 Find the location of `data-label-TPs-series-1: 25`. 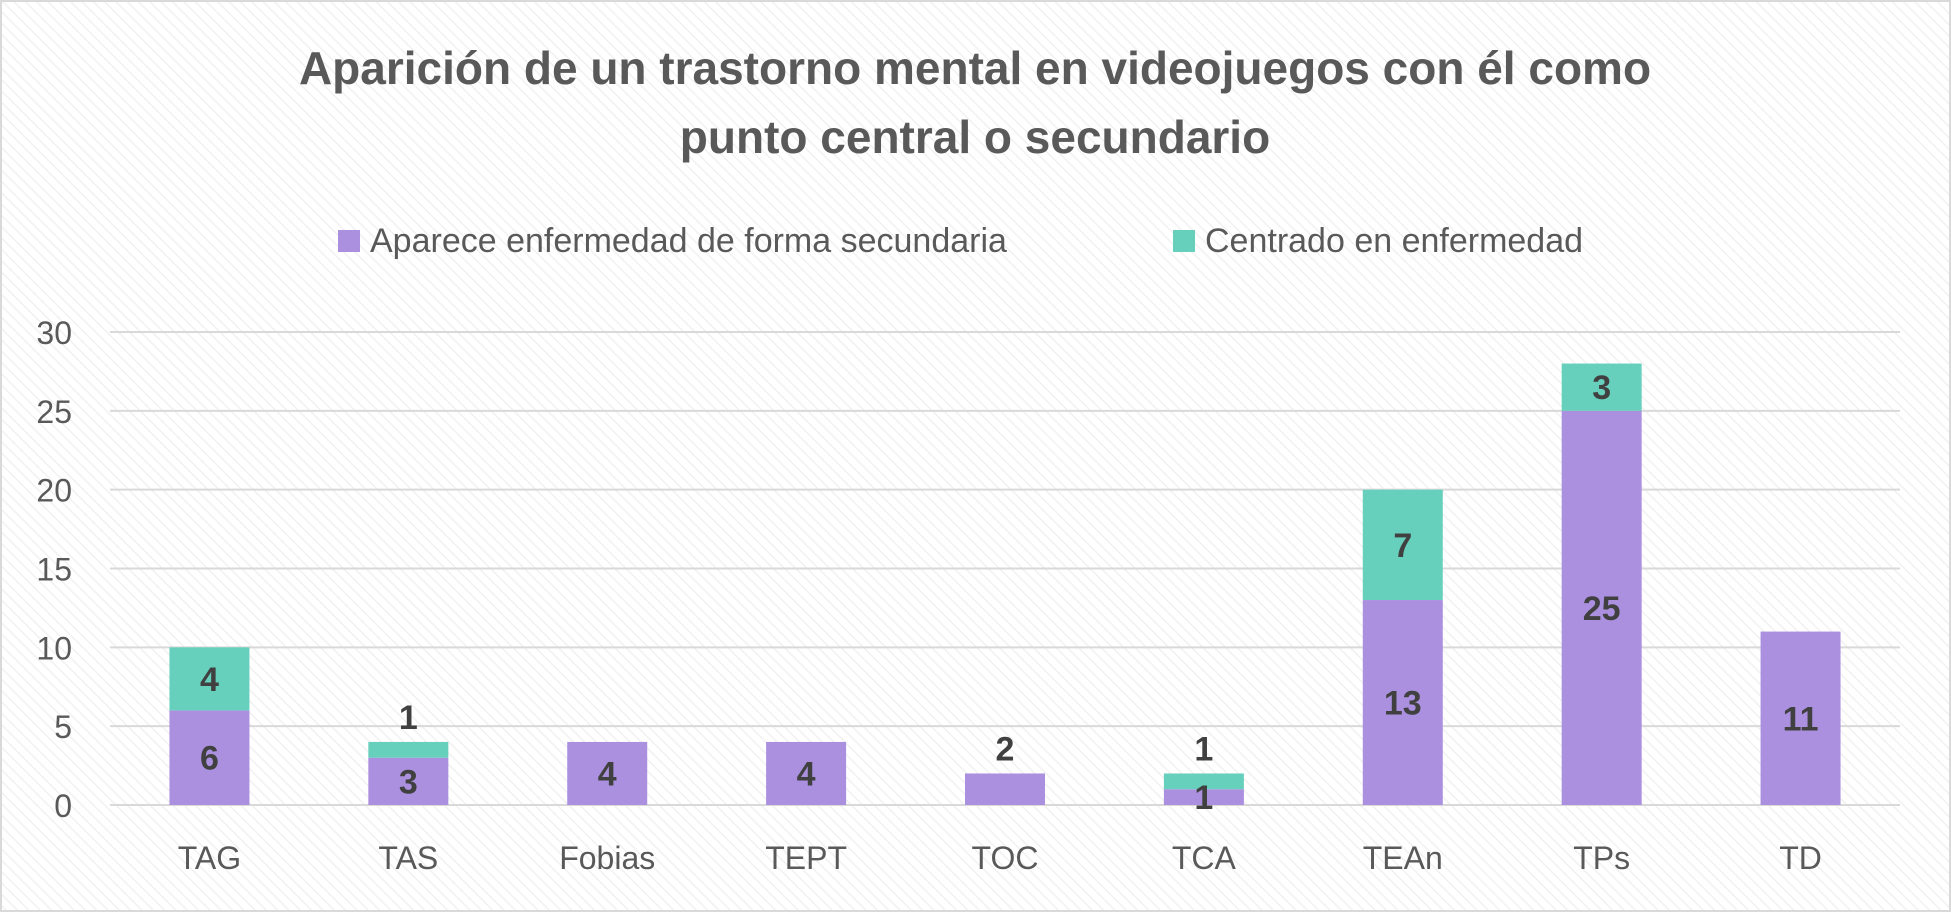

data-label-TPs-series-1: 25 is located at coordinates (1602, 609).